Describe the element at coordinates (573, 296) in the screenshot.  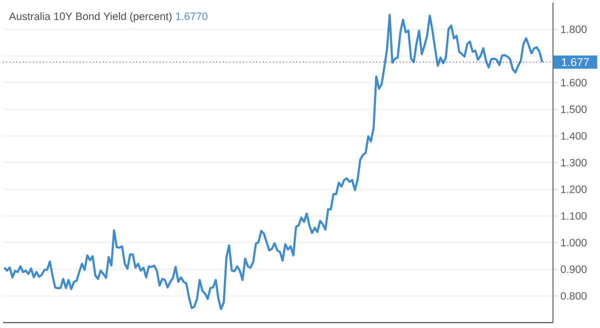
I see `y-tick-label: 0.800` at that location.